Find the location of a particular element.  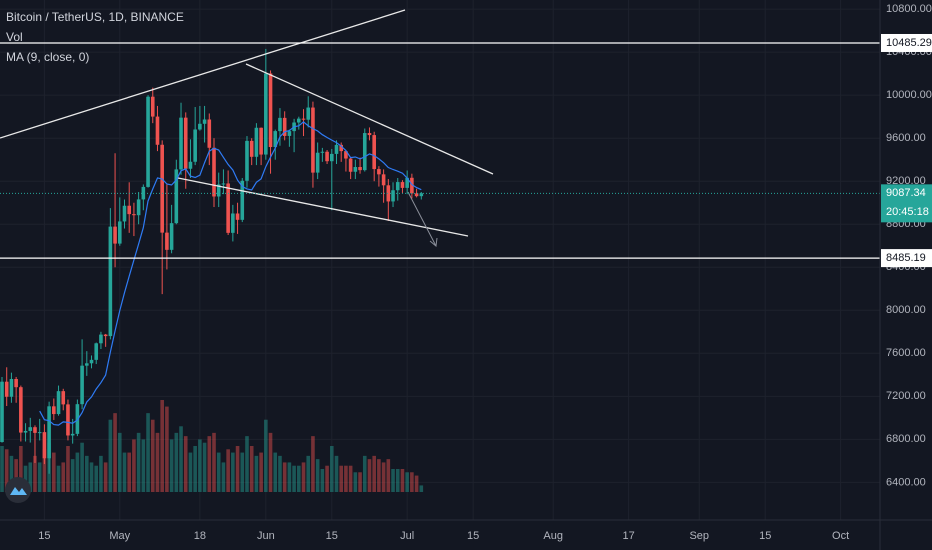

x-tick-label: Jul is located at coordinates (407, 536).